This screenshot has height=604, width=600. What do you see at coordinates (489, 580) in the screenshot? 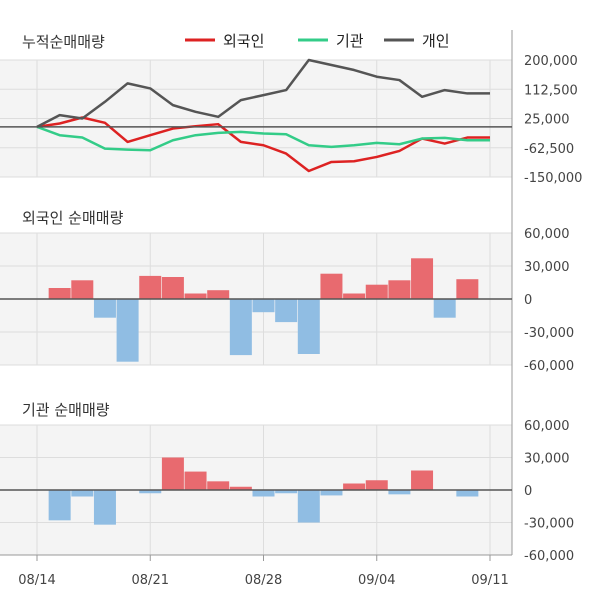
I see `x-tick-label: 09/11` at bounding box center [489, 580].